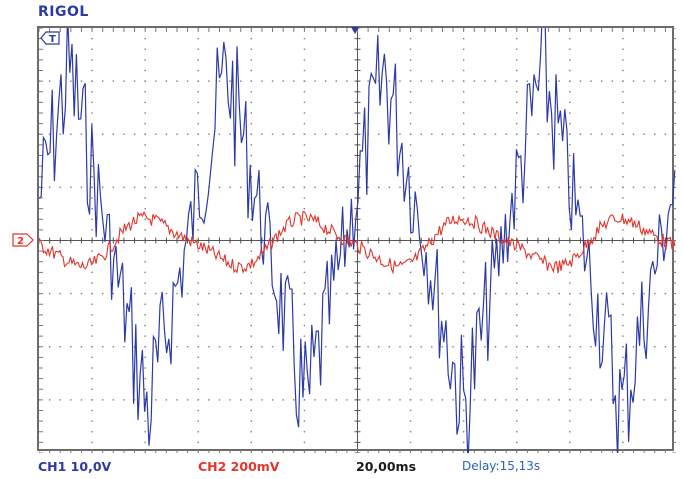 Image resolution: width=683 pixels, height=479 pixels. I want to click on ch2-ground-label: 2, so click(20, 241).